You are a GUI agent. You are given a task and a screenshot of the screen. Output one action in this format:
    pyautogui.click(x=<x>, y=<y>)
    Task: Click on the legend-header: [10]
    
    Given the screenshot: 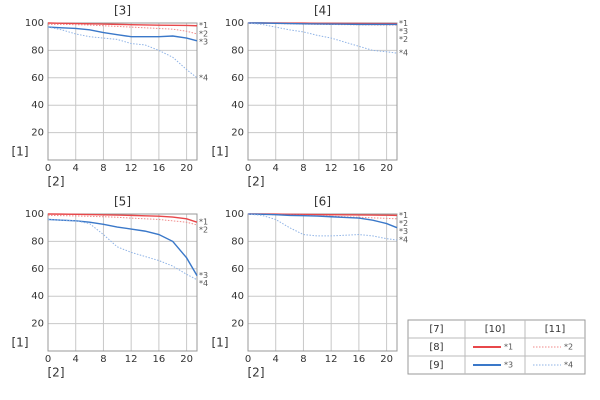 What is the action you would take?
    pyautogui.click(x=495, y=329)
    